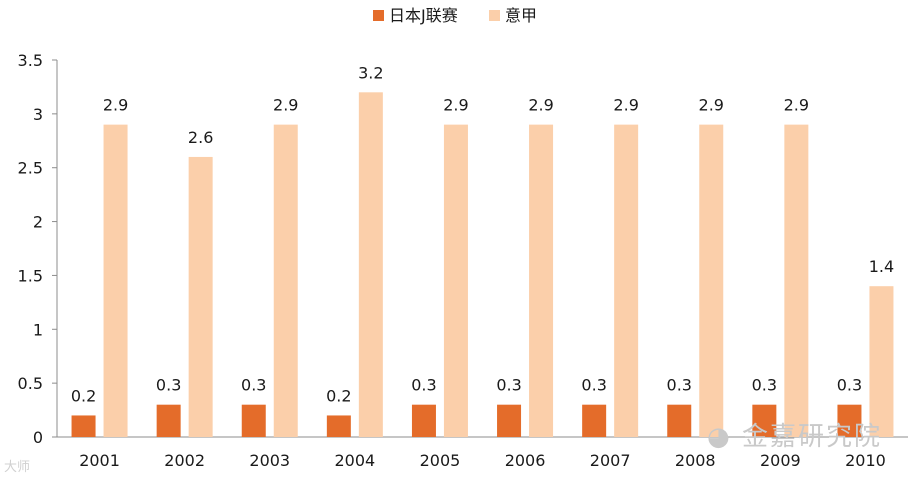  What do you see at coordinates (38, 222) in the screenshot?
I see `y-tick-label: 2` at bounding box center [38, 222].